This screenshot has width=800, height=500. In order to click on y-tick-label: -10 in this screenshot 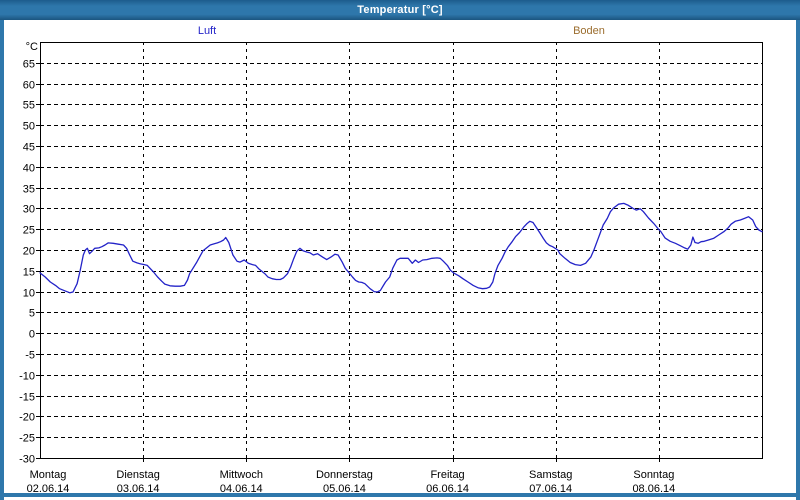, I will do `click(27, 377)`.